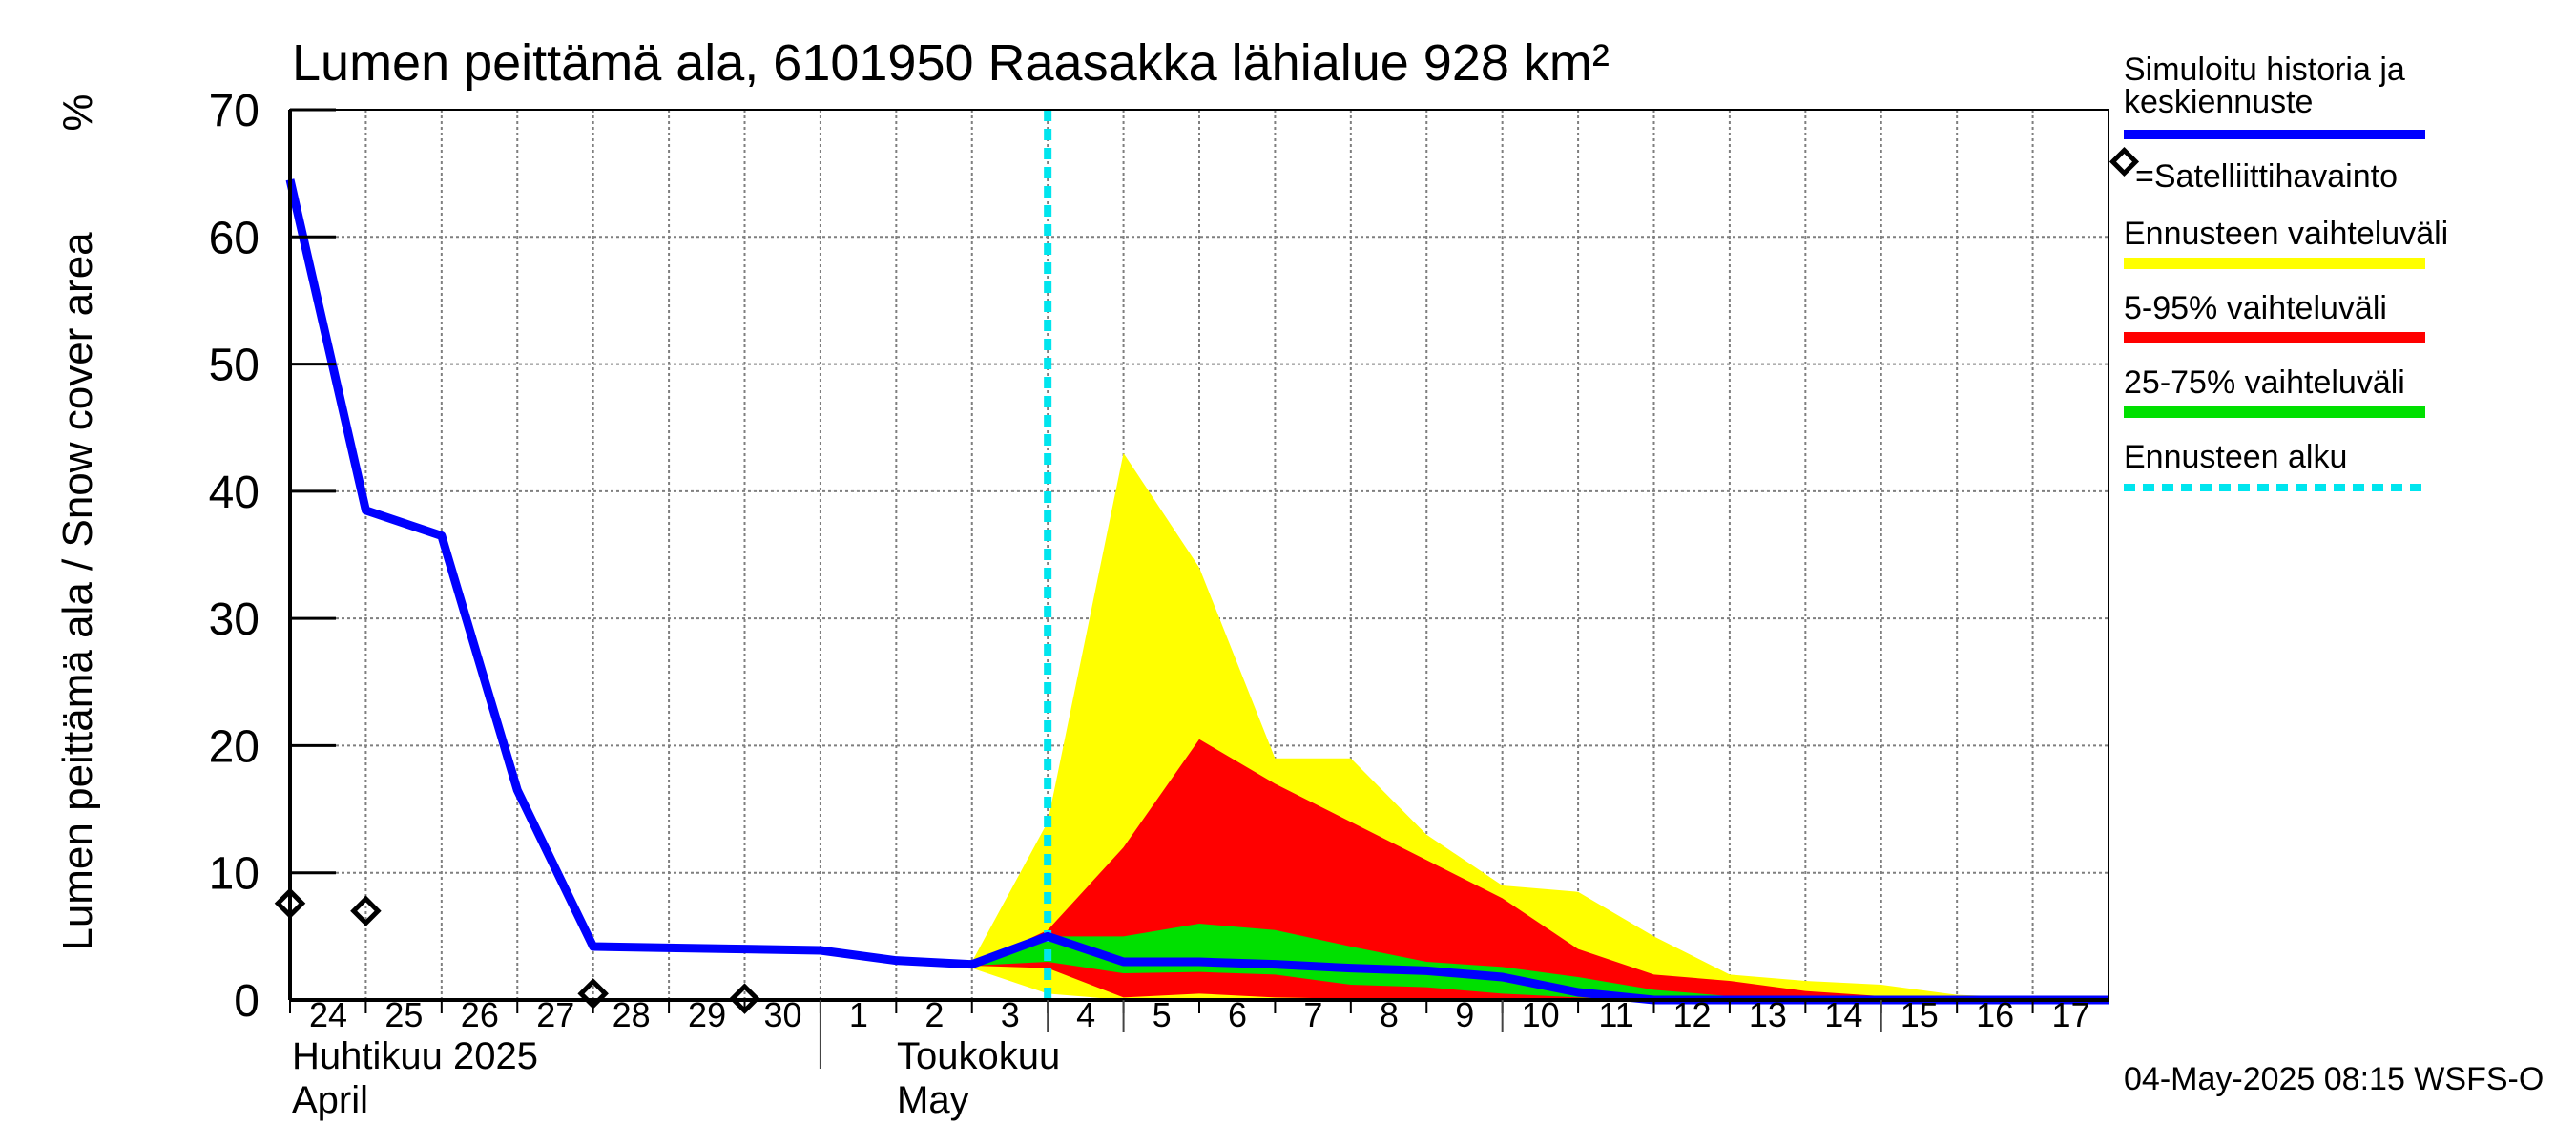  I want to click on x-tick-label: 13, so click(1768, 1014).